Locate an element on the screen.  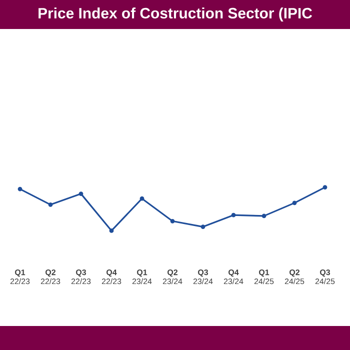
chart-title: Price Index of Costruction Sector (IPIC is located at coordinates (175, 15).